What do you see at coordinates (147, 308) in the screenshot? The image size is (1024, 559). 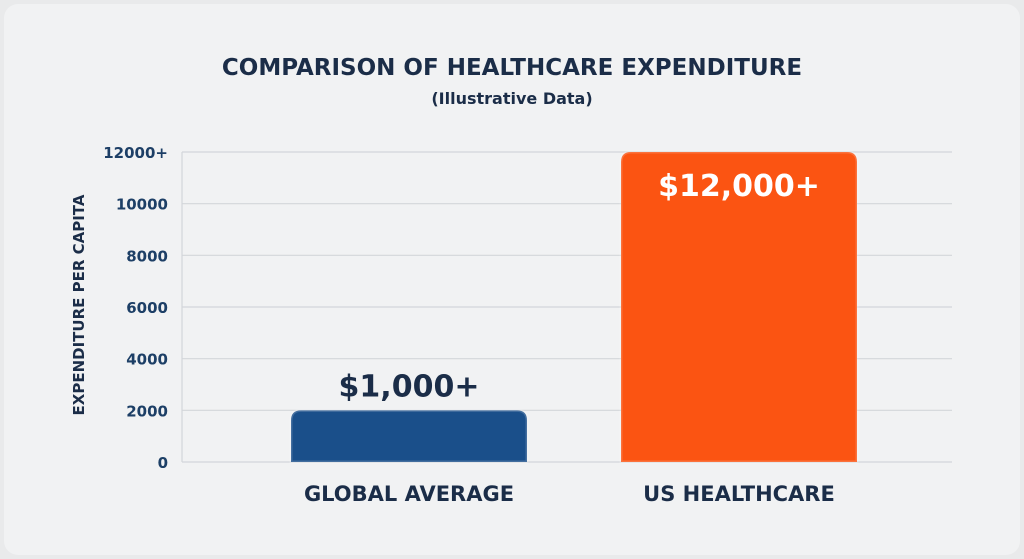 I see `y-tick-label: 6000` at bounding box center [147, 308].